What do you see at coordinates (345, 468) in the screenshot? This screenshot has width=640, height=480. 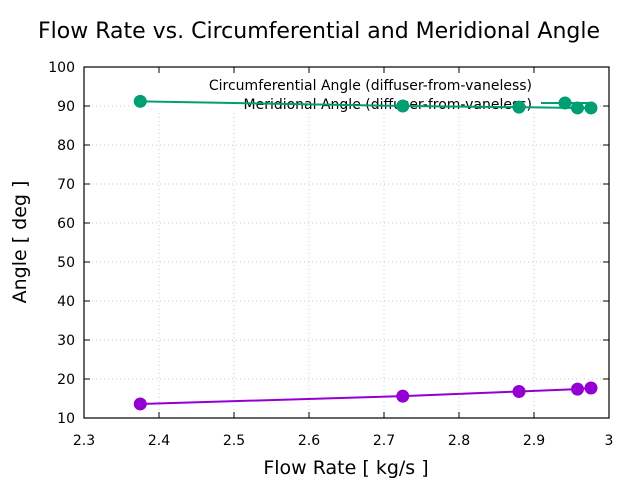 I see `x-axis-label: Flow Rate [ kg/s ]` at bounding box center [345, 468].